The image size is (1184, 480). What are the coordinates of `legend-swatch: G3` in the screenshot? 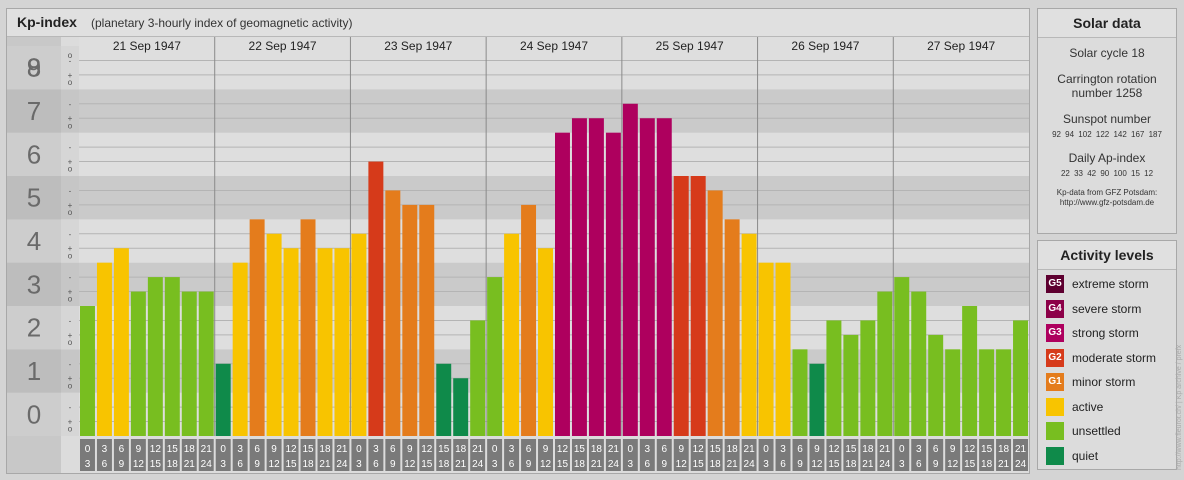 It's located at (1055, 333).